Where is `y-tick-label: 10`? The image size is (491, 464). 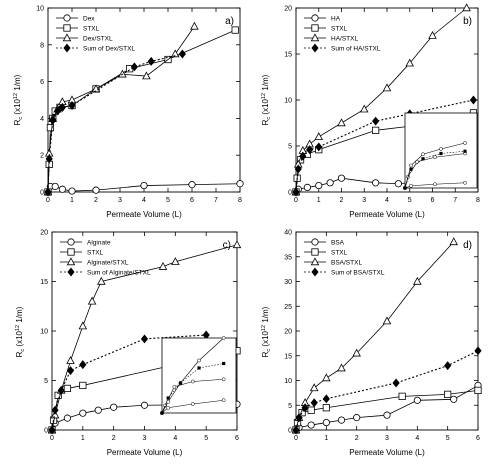
y-tick-label: 10 is located at coordinates (288, 381).